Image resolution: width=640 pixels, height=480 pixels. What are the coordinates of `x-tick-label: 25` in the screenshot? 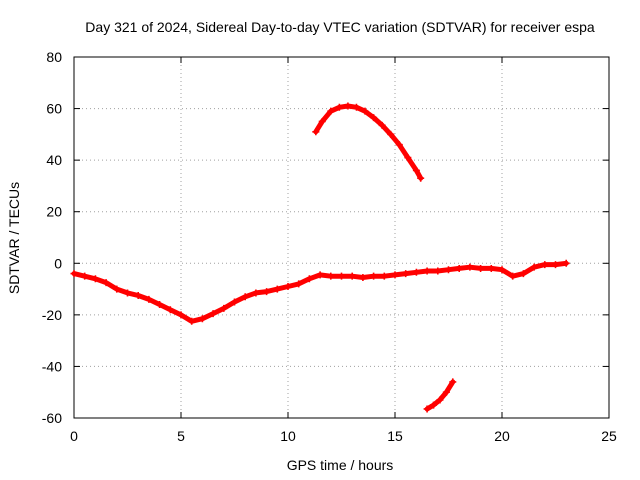 It's located at (609, 436).